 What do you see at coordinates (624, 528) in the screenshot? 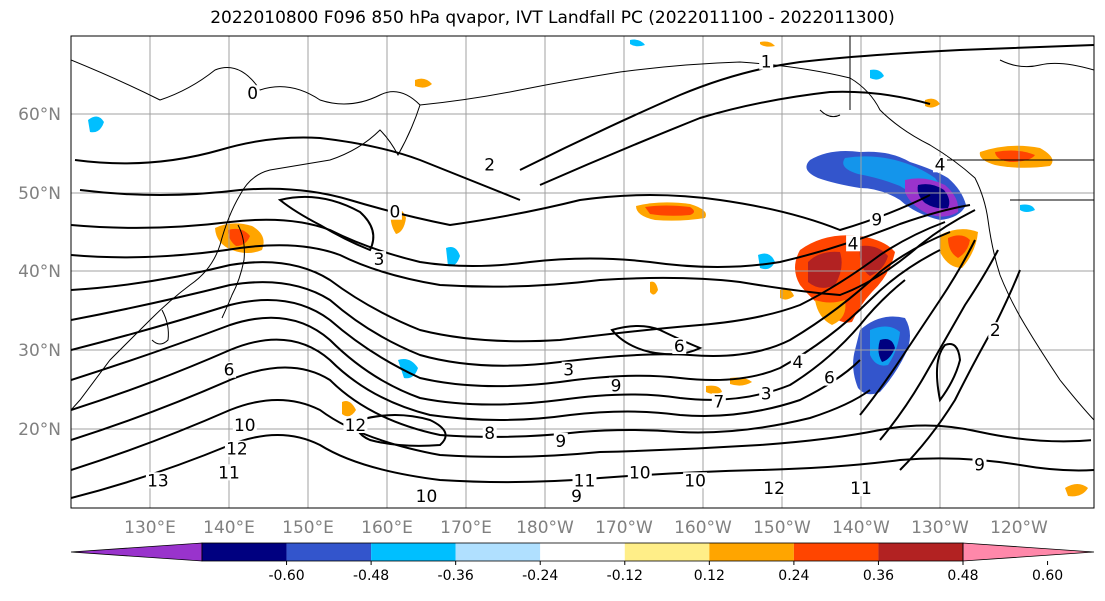
I see `lon-label: 170°W` at bounding box center [624, 528].